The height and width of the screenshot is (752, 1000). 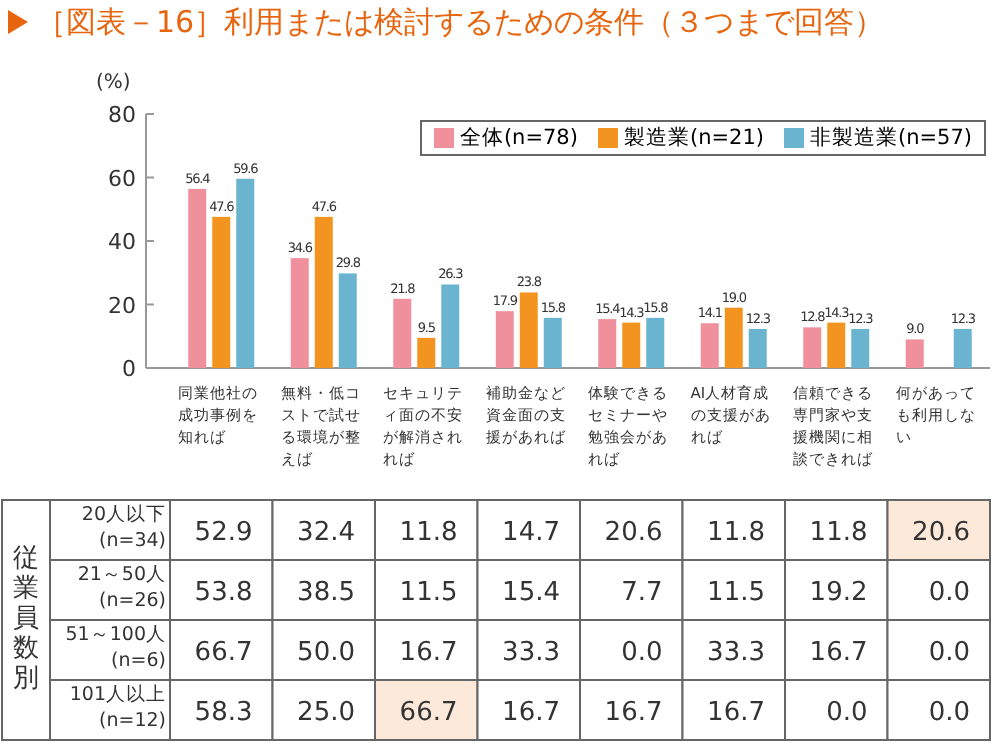 I want to click on data-label: 19.2, so click(x=838, y=593).